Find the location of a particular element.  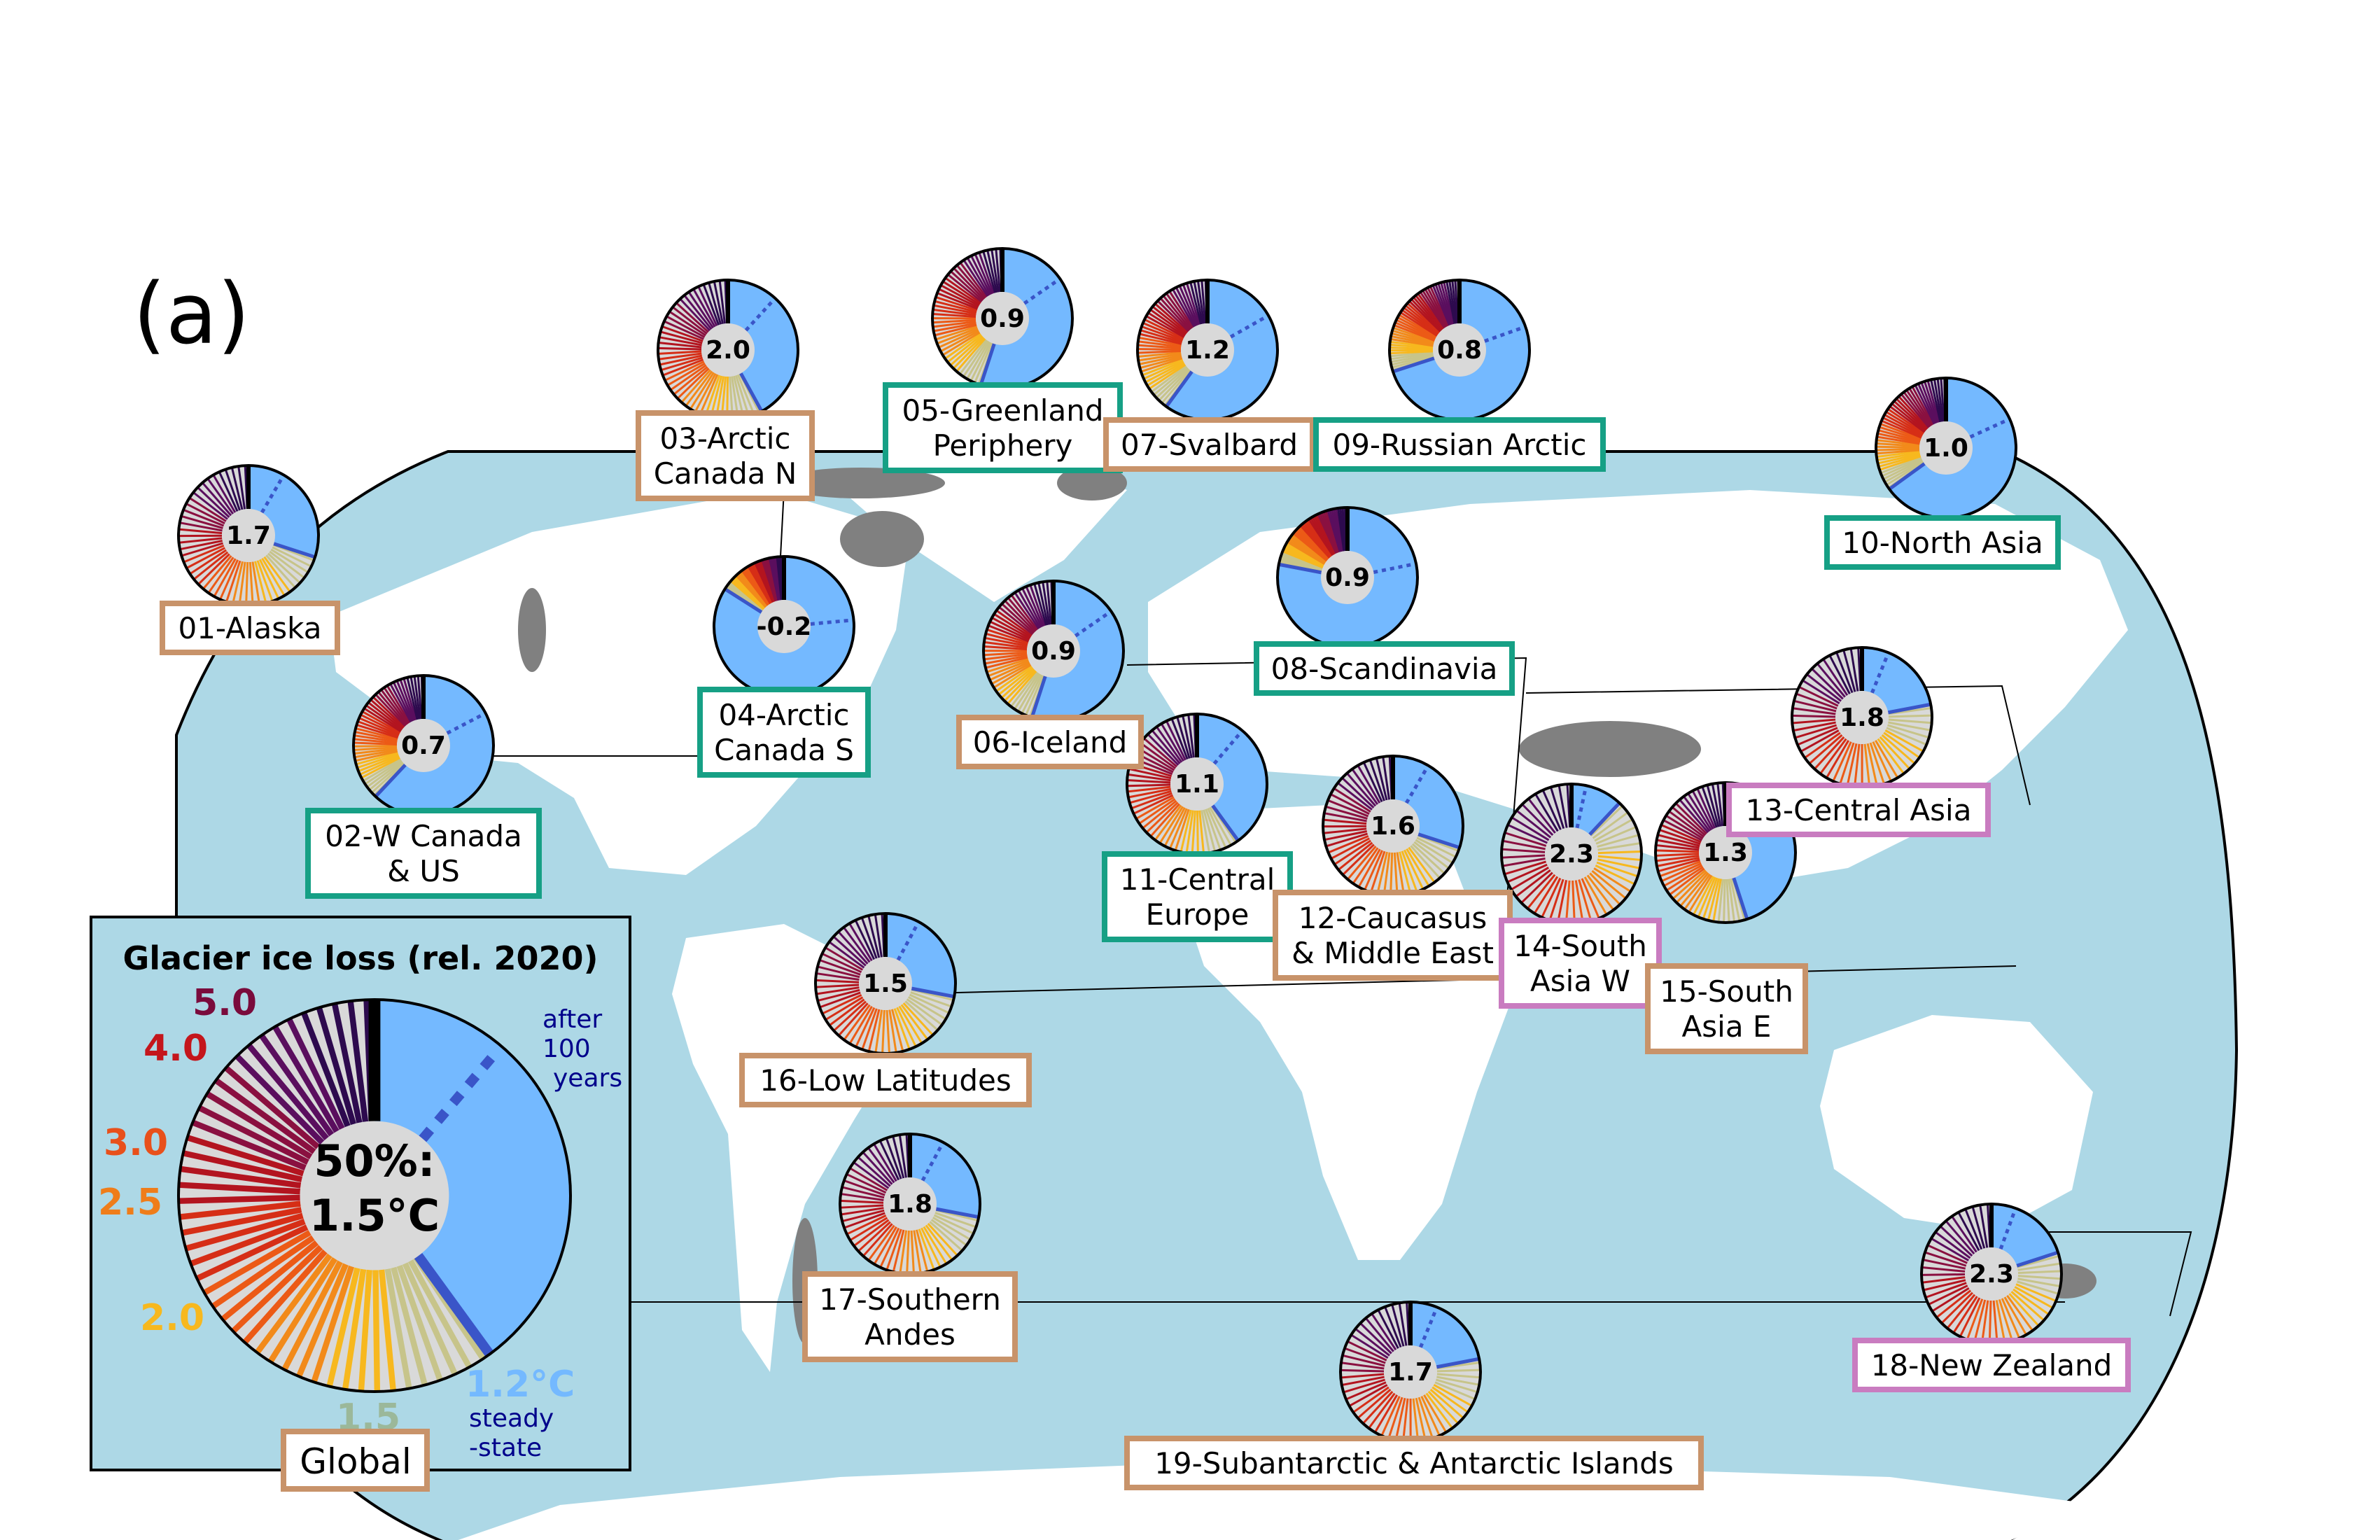

region-pie-value-06: 0.9 is located at coordinates (1053, 651).